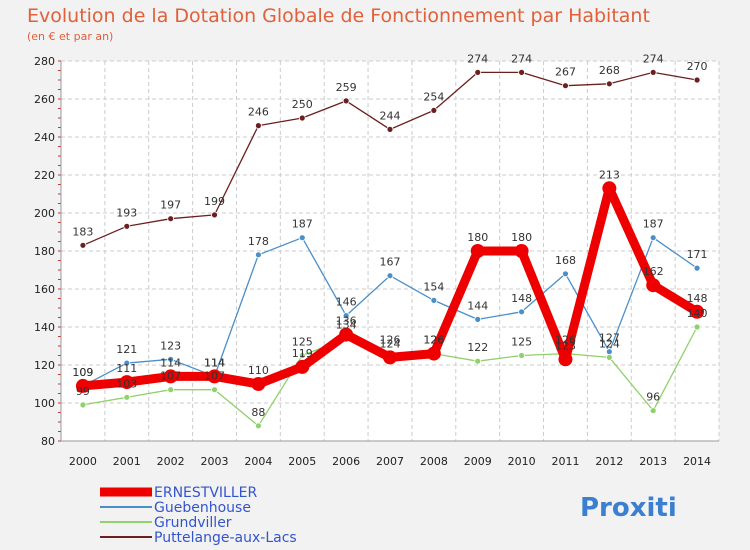  What do you see at coordinates (170, 345) in the screenshot?
I see `data-label: 123` at bounding box center [170, 345].